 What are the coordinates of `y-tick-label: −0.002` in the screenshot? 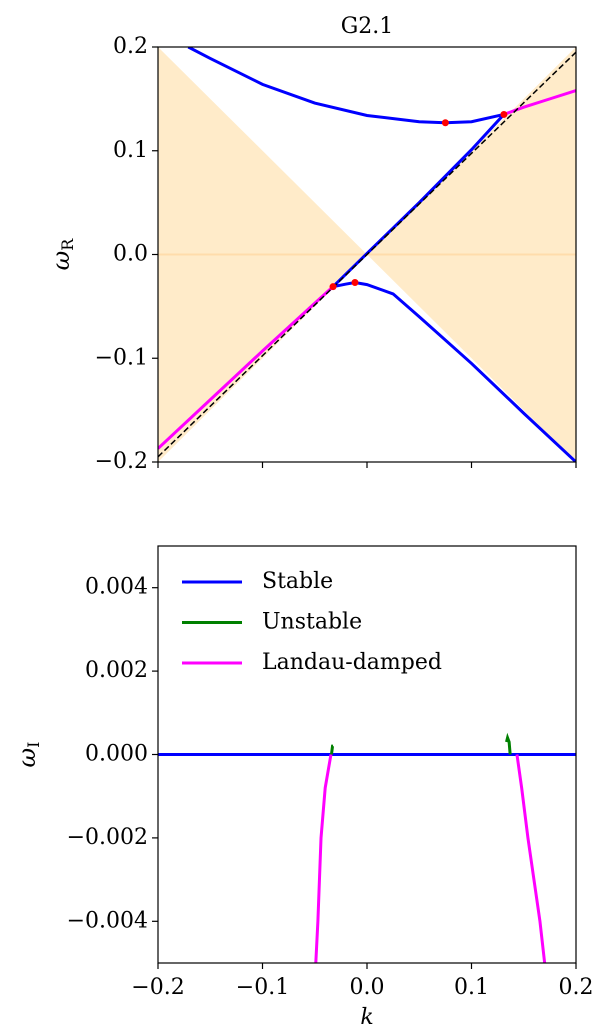 It's located at (107, 837).